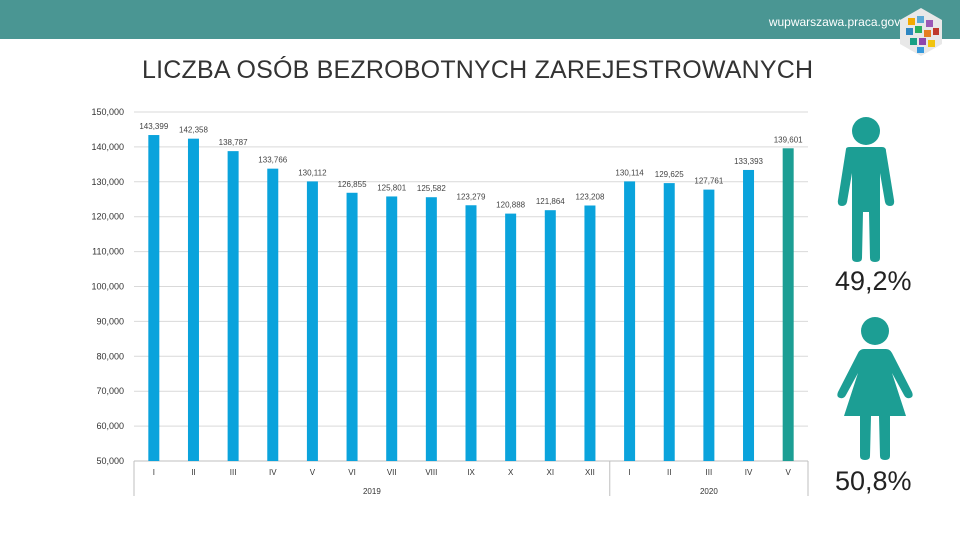 The image size is (960, 540). I want to click on data-label: 139,601, so click(788, 139).